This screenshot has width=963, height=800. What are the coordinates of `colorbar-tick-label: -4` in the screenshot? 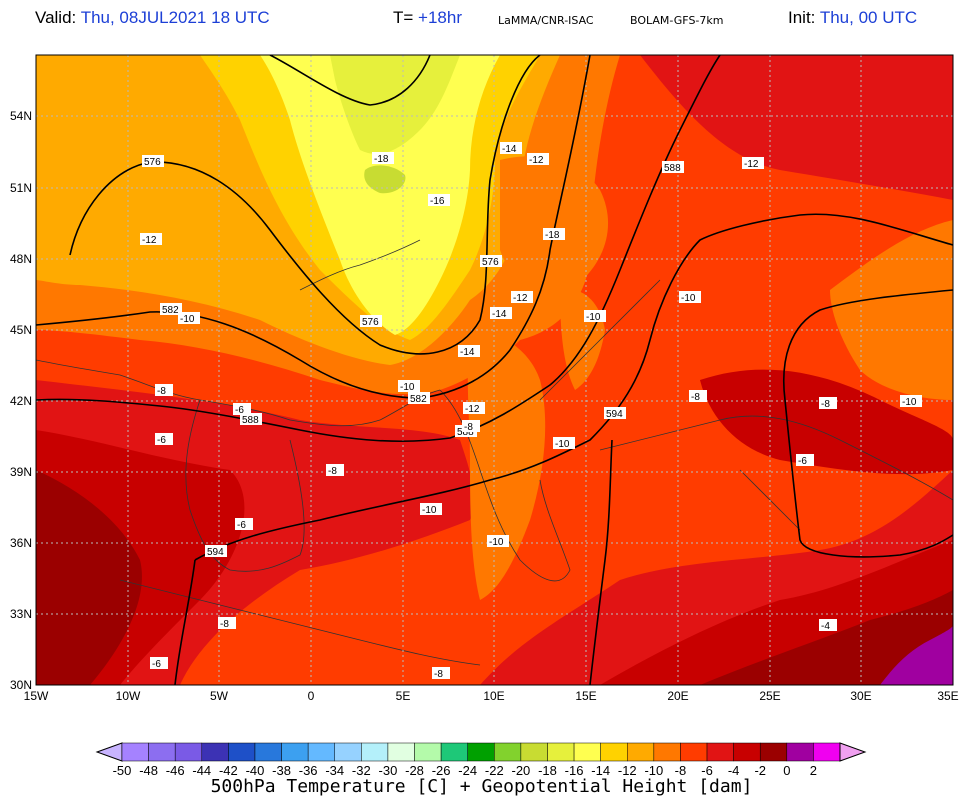 It's located at (734, 770).